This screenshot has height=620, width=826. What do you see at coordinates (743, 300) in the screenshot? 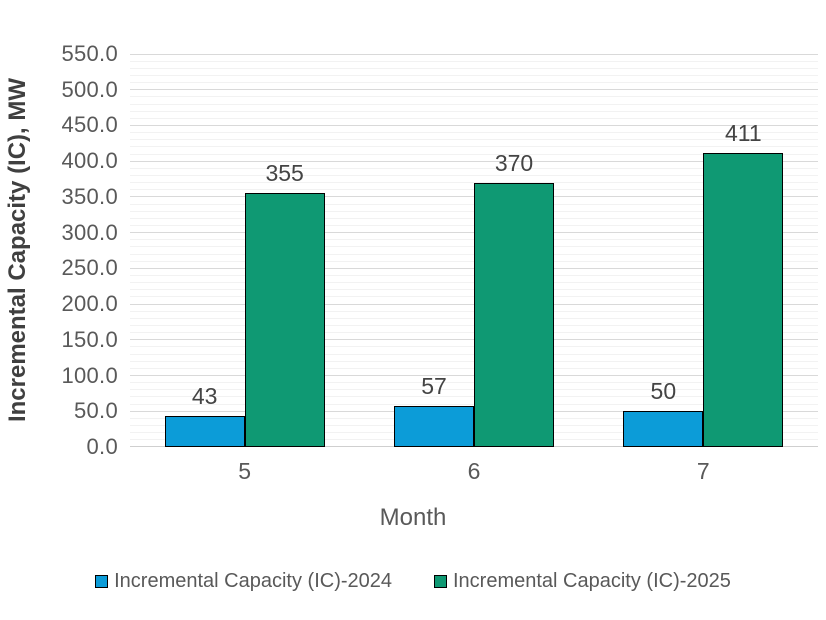
I see `bar-series2-month7` at bounding box center [743, 300].